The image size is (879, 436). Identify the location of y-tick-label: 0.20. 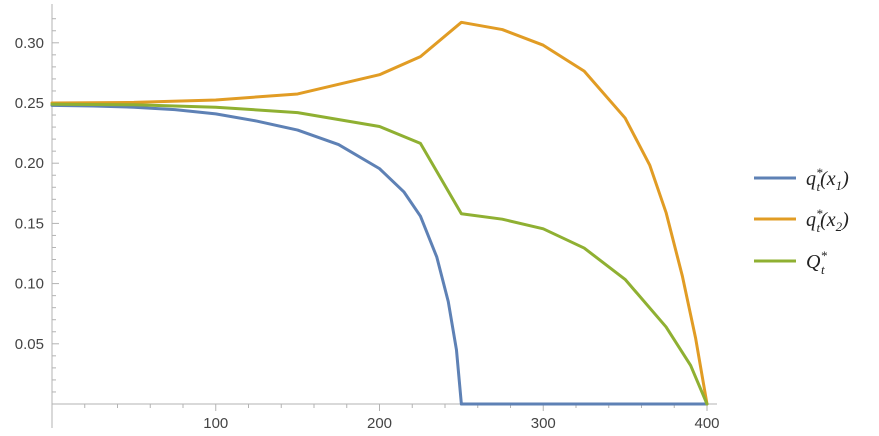
(29, 163).